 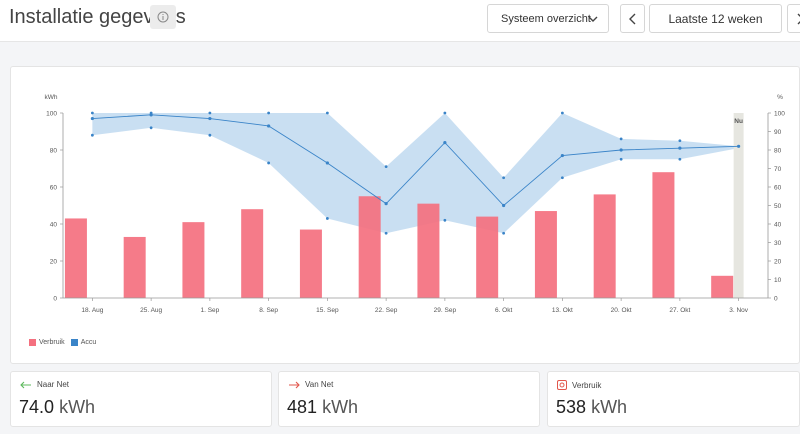 What do you see at coordinates (54, 150) in the screenshot?
I see `y-left-tick-label: 80` at bounding box center [54, 150].